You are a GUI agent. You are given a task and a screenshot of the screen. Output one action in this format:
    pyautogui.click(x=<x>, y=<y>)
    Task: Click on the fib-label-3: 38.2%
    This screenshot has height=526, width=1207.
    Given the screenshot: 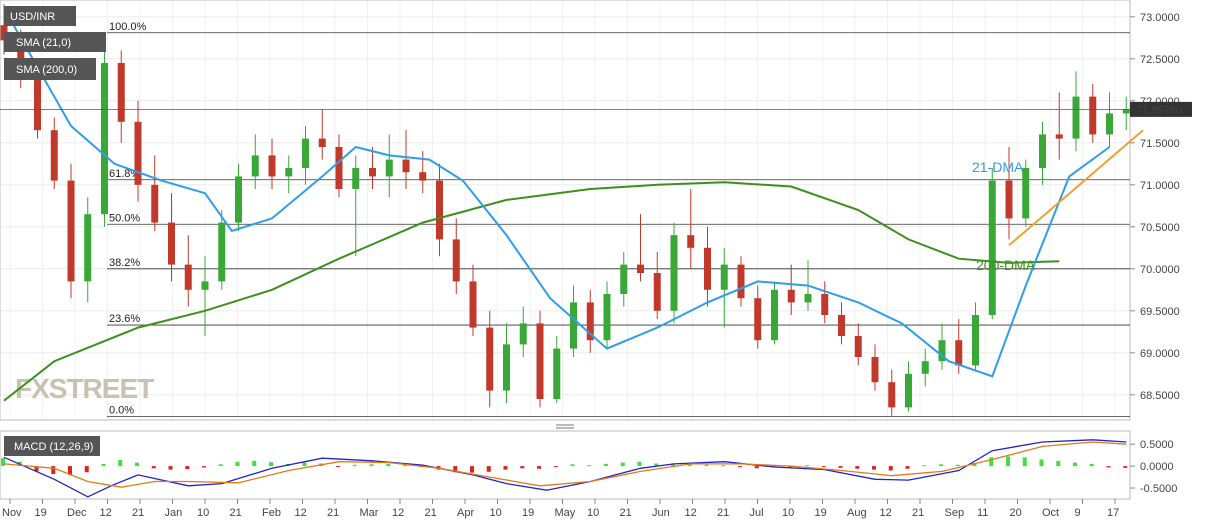 What is the action you would take?
    pyautogui.click(x=124, y=263)
    